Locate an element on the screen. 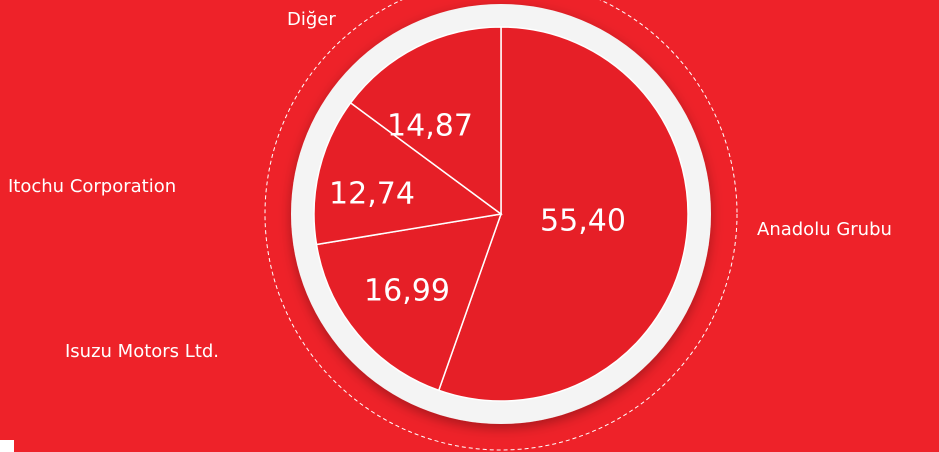 The height and width of the screenshot is (452, 939). corner-mark is located at coordinates (7, 446).